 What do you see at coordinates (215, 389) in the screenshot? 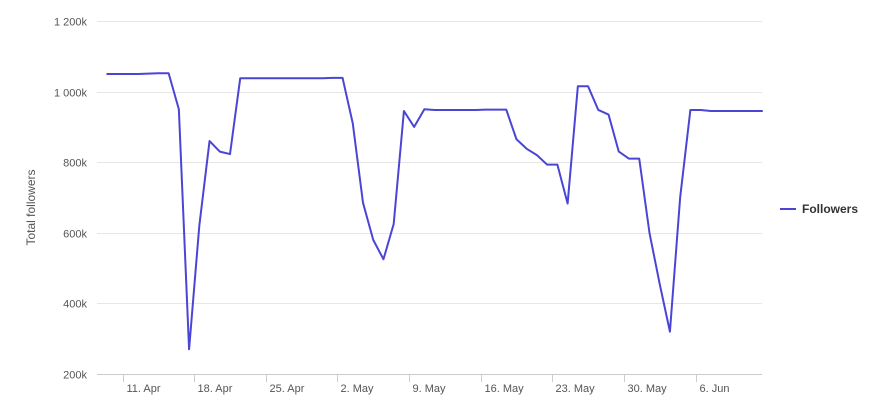
I see `x-tick-label: 18. Apr` at bounding box center [215, 389].